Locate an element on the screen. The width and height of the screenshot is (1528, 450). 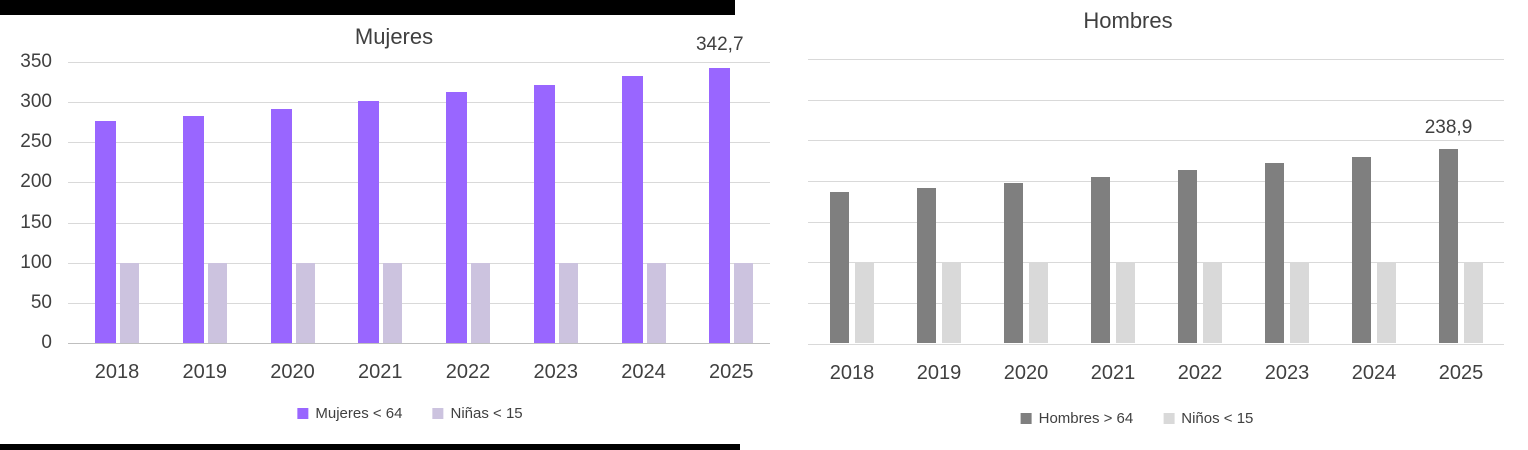
legend-item-mujeres-0: Mujeres < 64 is located at coordinates (350, 413).